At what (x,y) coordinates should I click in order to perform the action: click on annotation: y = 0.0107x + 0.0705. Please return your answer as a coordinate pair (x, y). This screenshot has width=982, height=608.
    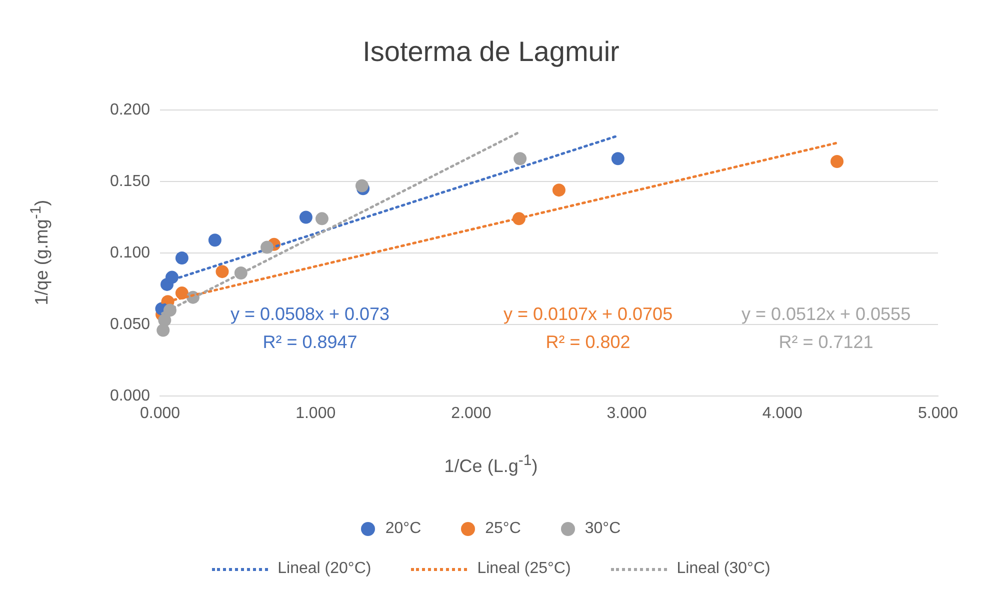
    Looking at the image, I should click on (588, 314).